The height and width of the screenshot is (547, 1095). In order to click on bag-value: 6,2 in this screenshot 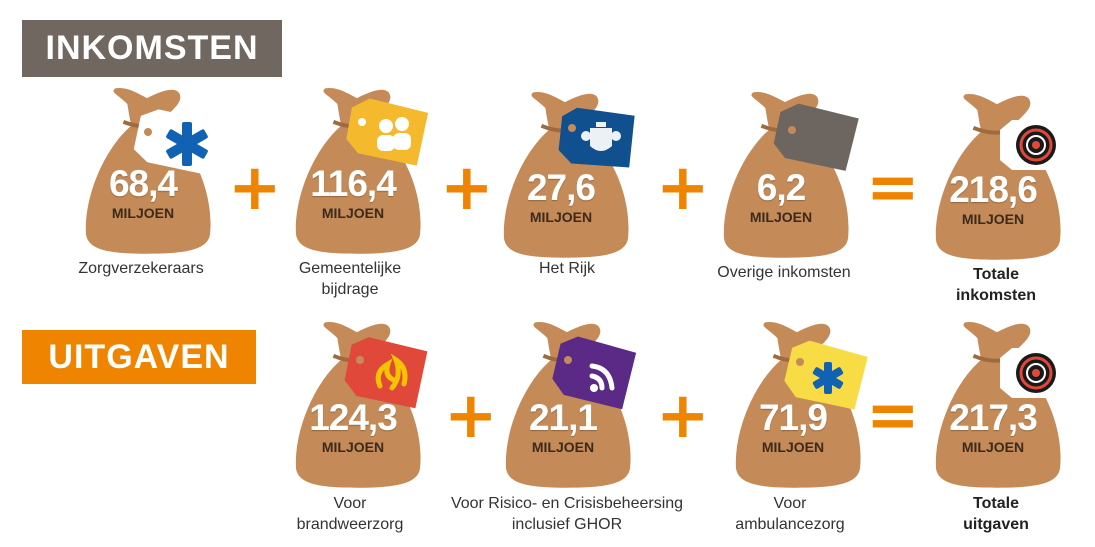, I will do `click(781, 187)`.